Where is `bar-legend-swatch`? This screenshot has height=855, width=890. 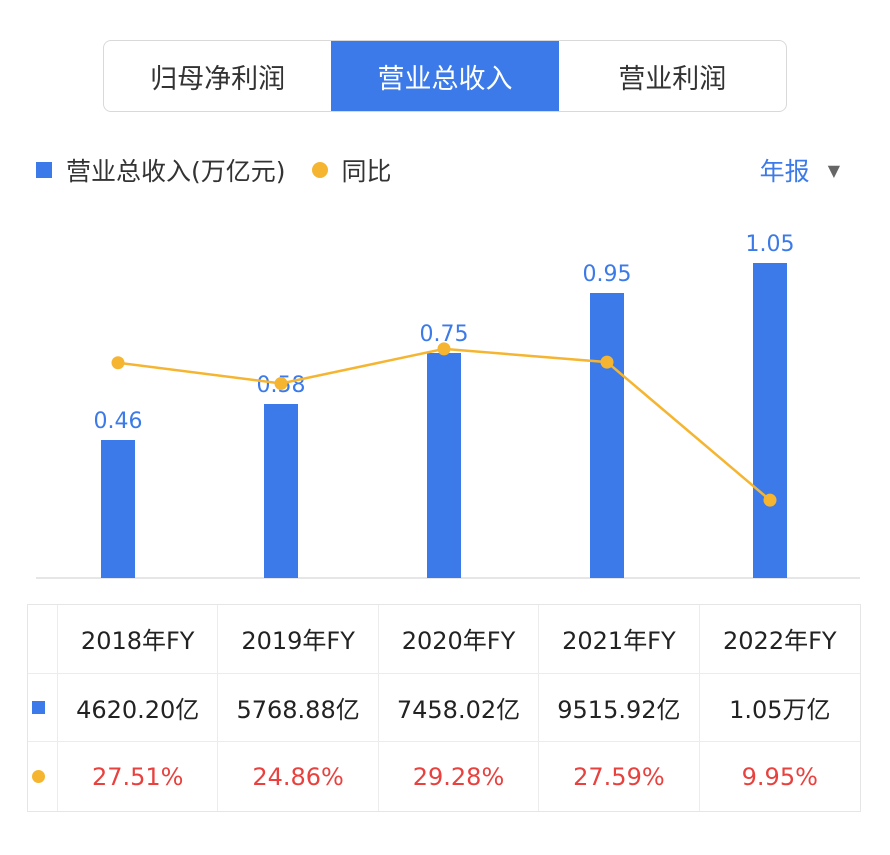 bar-legend-swatch is located at coordinates (44, 170).